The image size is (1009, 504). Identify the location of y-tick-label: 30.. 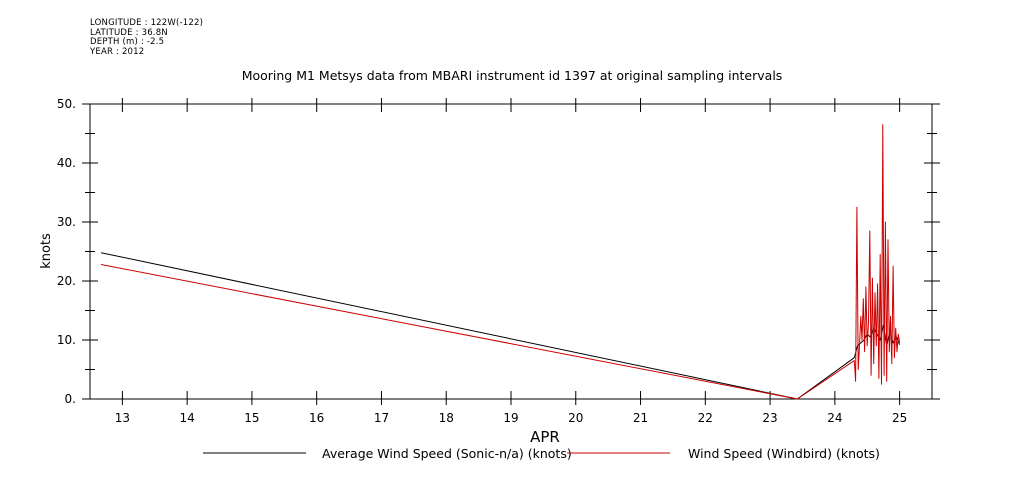
(66, 222).